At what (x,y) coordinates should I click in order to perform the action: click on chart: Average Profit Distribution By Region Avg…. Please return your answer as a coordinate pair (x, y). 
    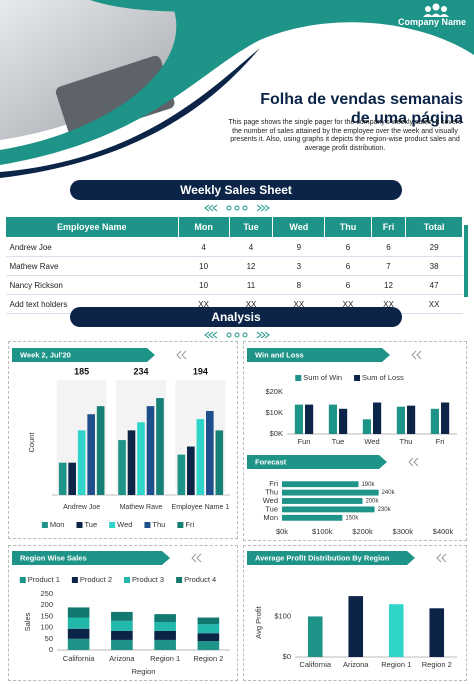
    Looking at the image, I should click on (352, 610).